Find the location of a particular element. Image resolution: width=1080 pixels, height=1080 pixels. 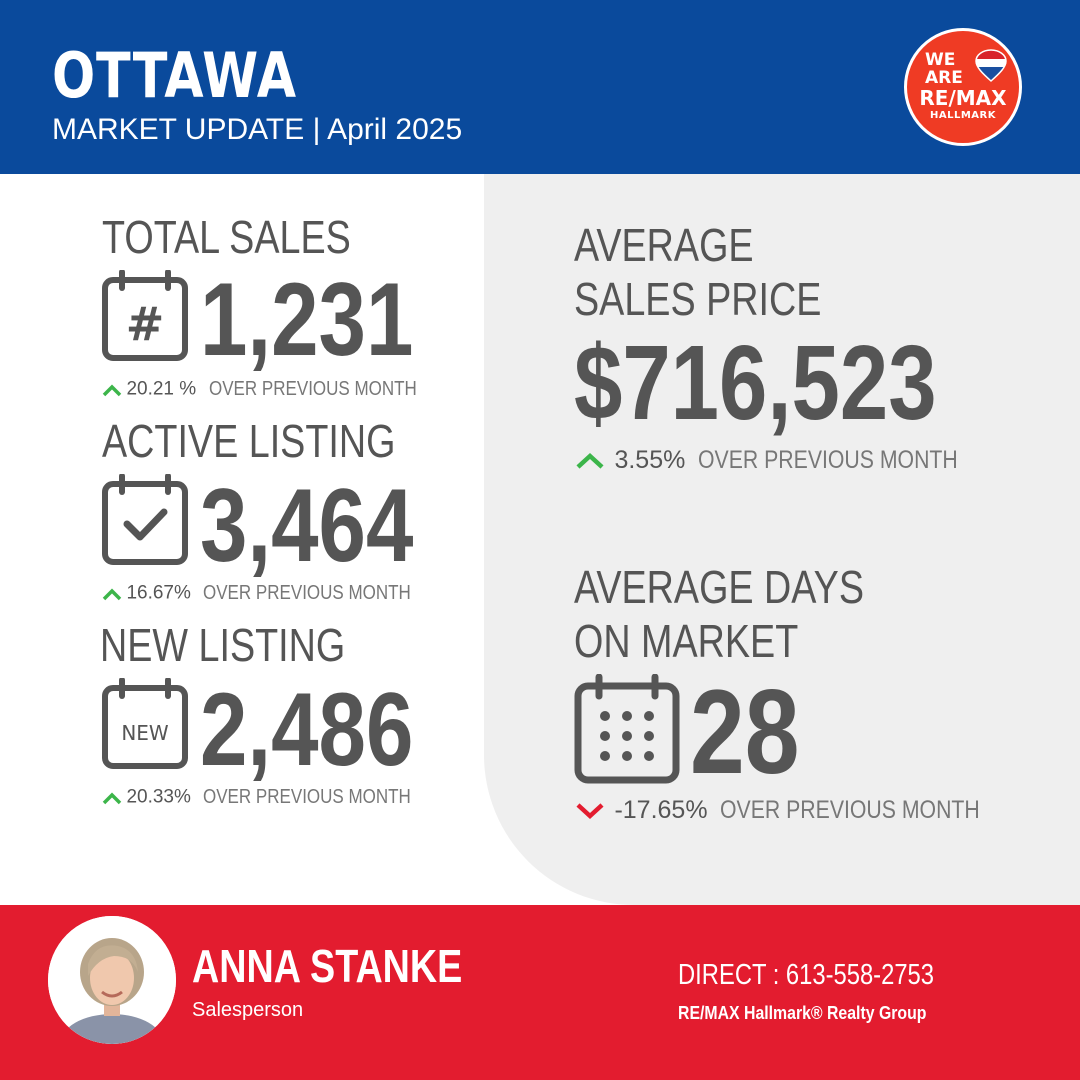

avg-price-value: $716,523 is located at coordinates (755, 383).